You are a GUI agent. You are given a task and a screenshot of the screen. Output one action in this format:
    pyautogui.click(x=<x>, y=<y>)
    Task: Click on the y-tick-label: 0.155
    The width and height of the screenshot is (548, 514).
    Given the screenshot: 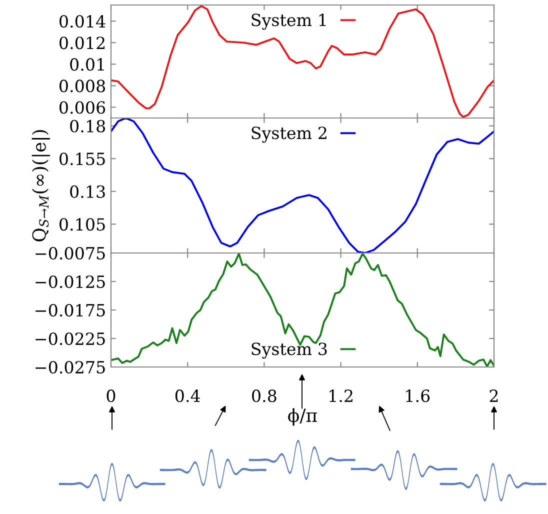 What is the action you would take?
    pyautogui.click(x=82, y=159)
    